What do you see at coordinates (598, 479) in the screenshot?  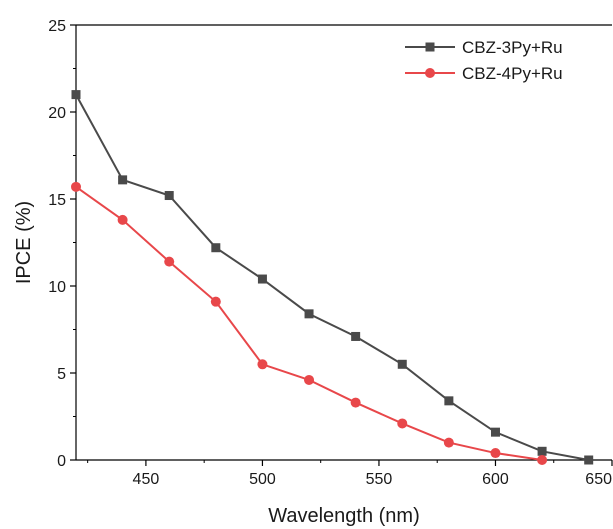 I see `x-tick-label: 650` at bounding box center [598, 479].